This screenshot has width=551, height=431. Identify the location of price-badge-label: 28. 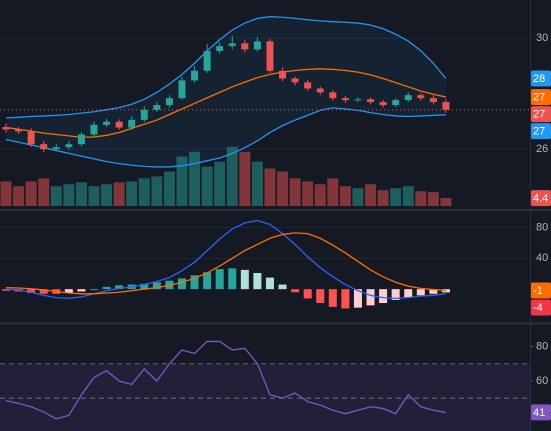
(539, 79).